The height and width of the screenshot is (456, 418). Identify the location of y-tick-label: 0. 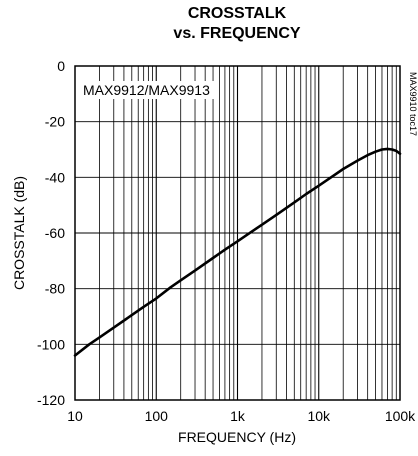
(61, 66).